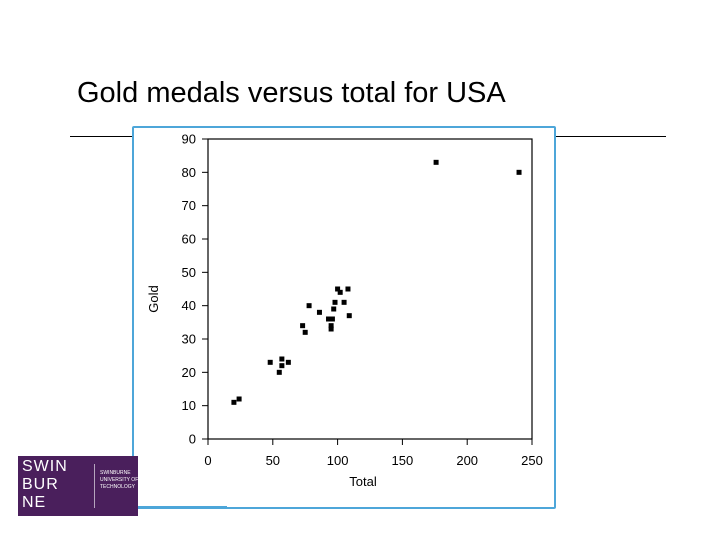  What do you see at coordinates (273, 460) in the screenshot?
I see `x-tick-label: 50` at bounding box center [273, 460].